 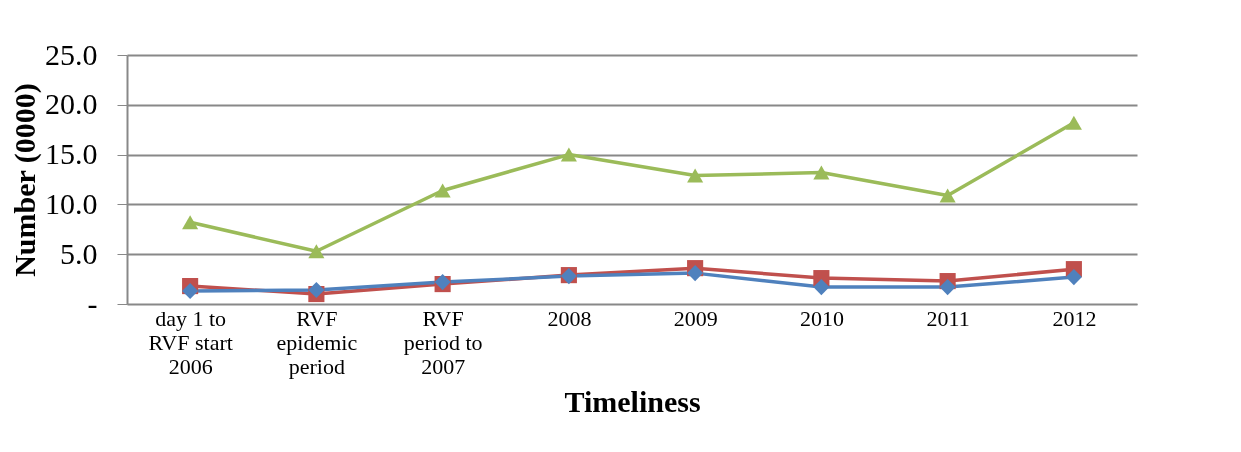 I want to click on x-tick-label: RVF period to 2007, so click(x=443, y=342).